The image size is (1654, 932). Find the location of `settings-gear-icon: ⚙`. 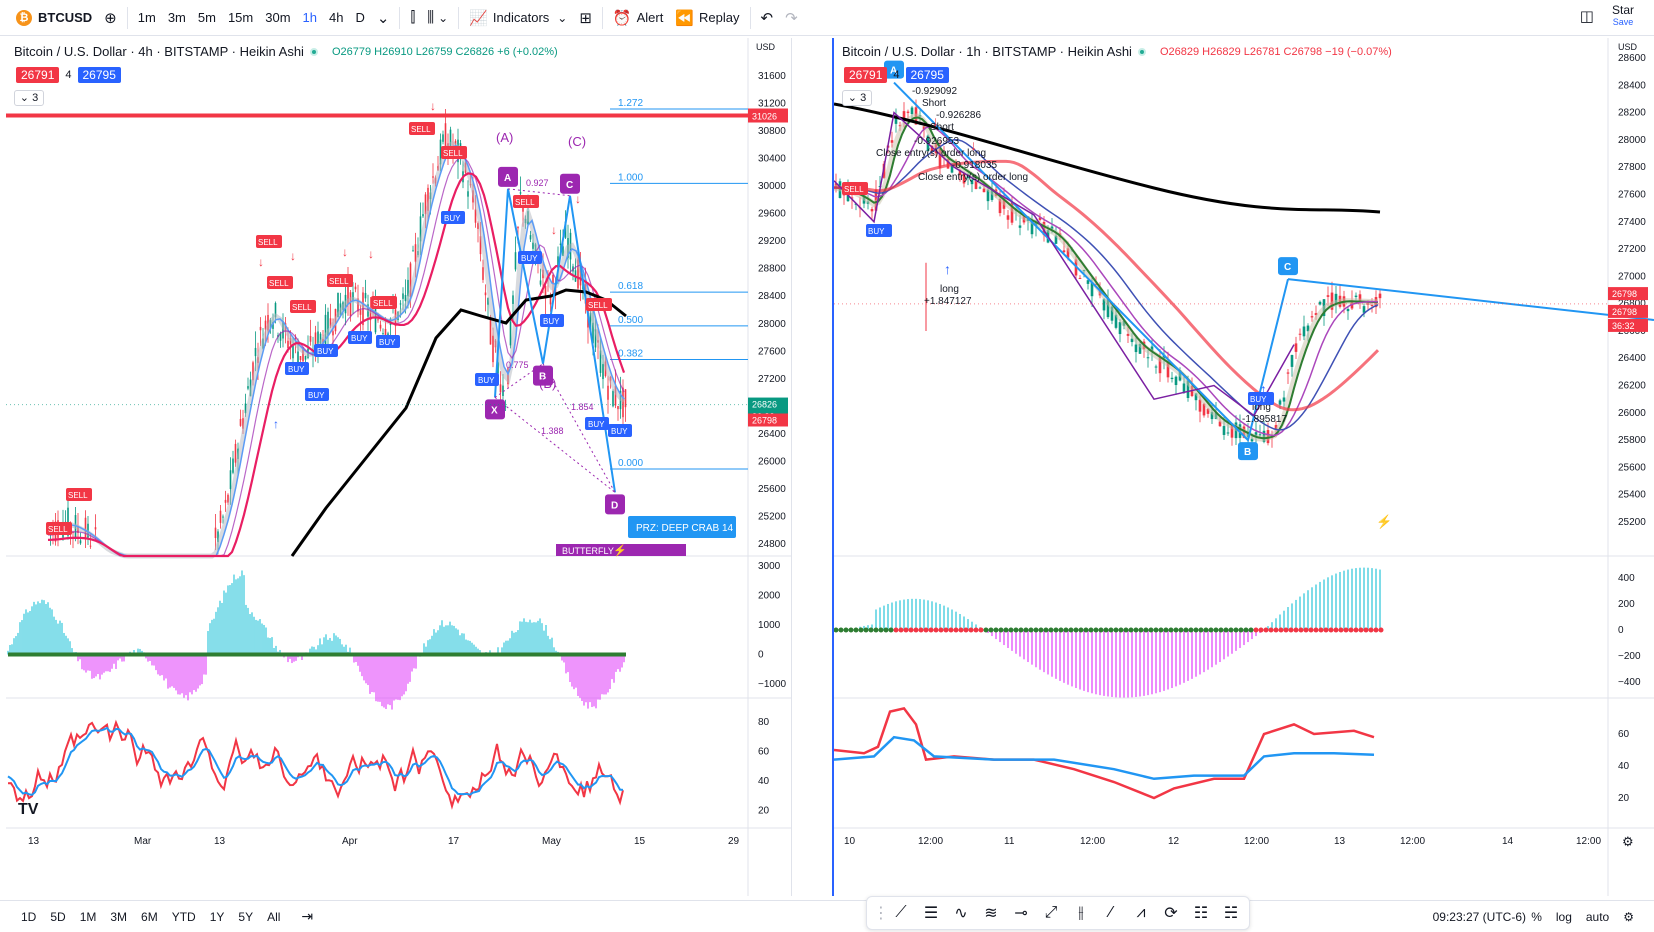

settings-gear-icon: ⚙ is located at coordinates (1628, 917).